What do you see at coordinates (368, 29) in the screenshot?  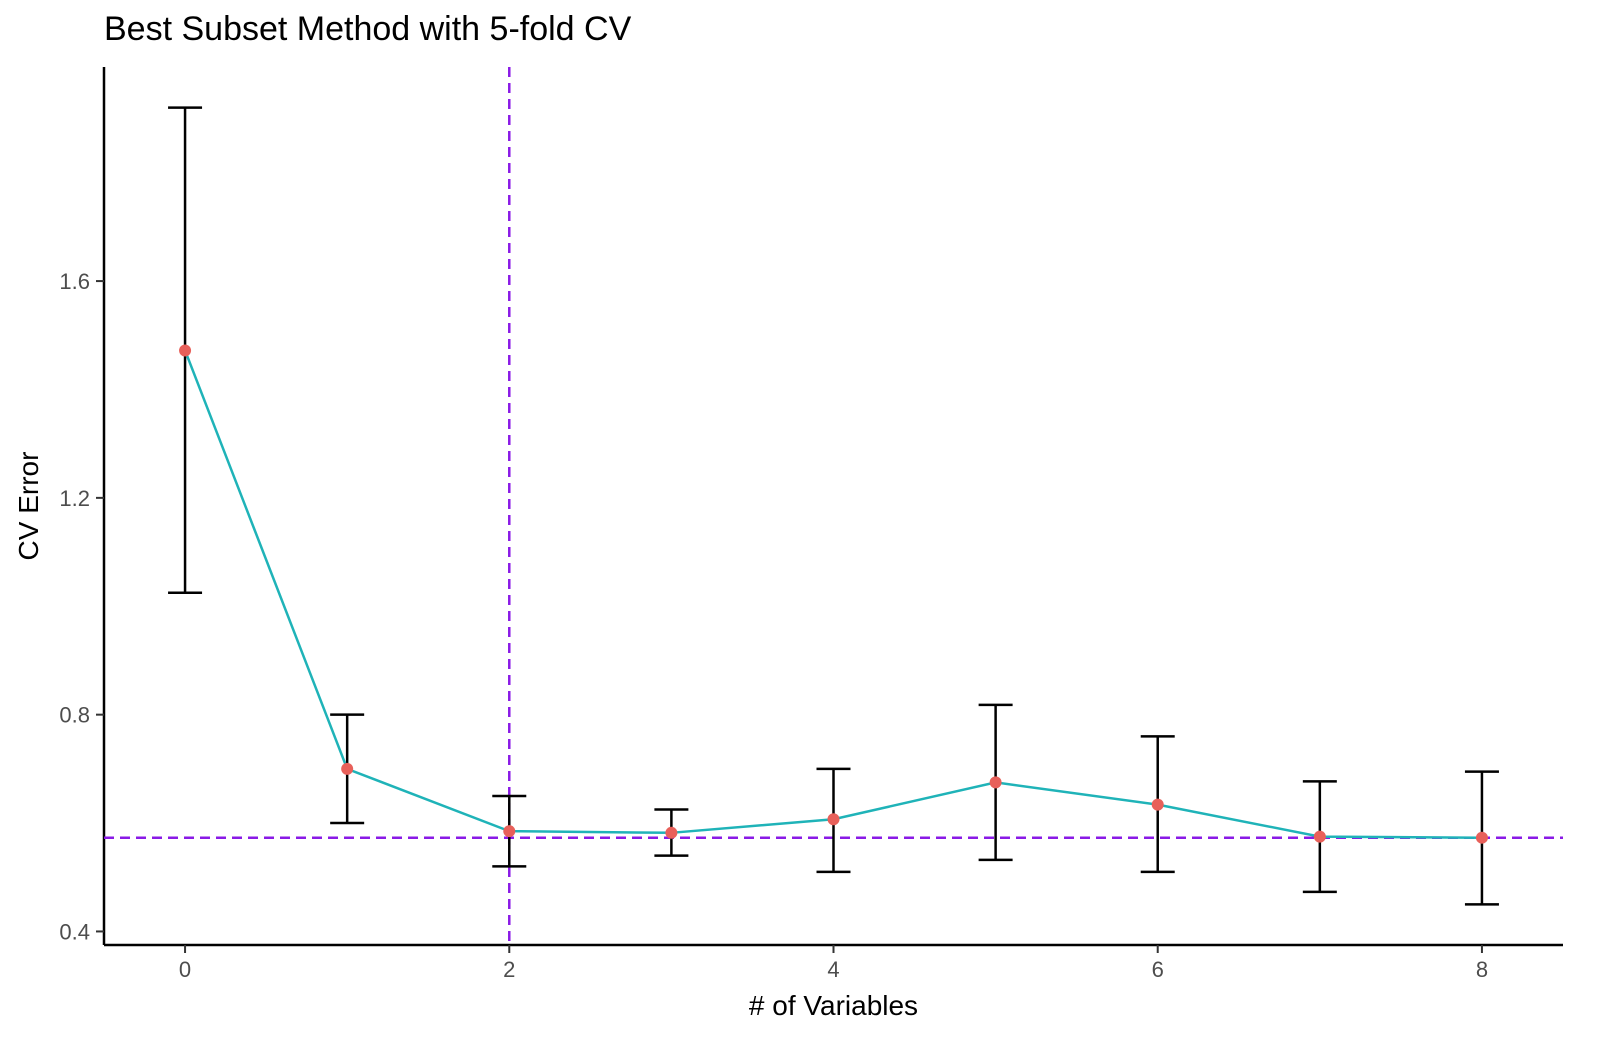 I see `chart-title: Best Subset Method with 5-fold CV` at bounding box center [368, 29].